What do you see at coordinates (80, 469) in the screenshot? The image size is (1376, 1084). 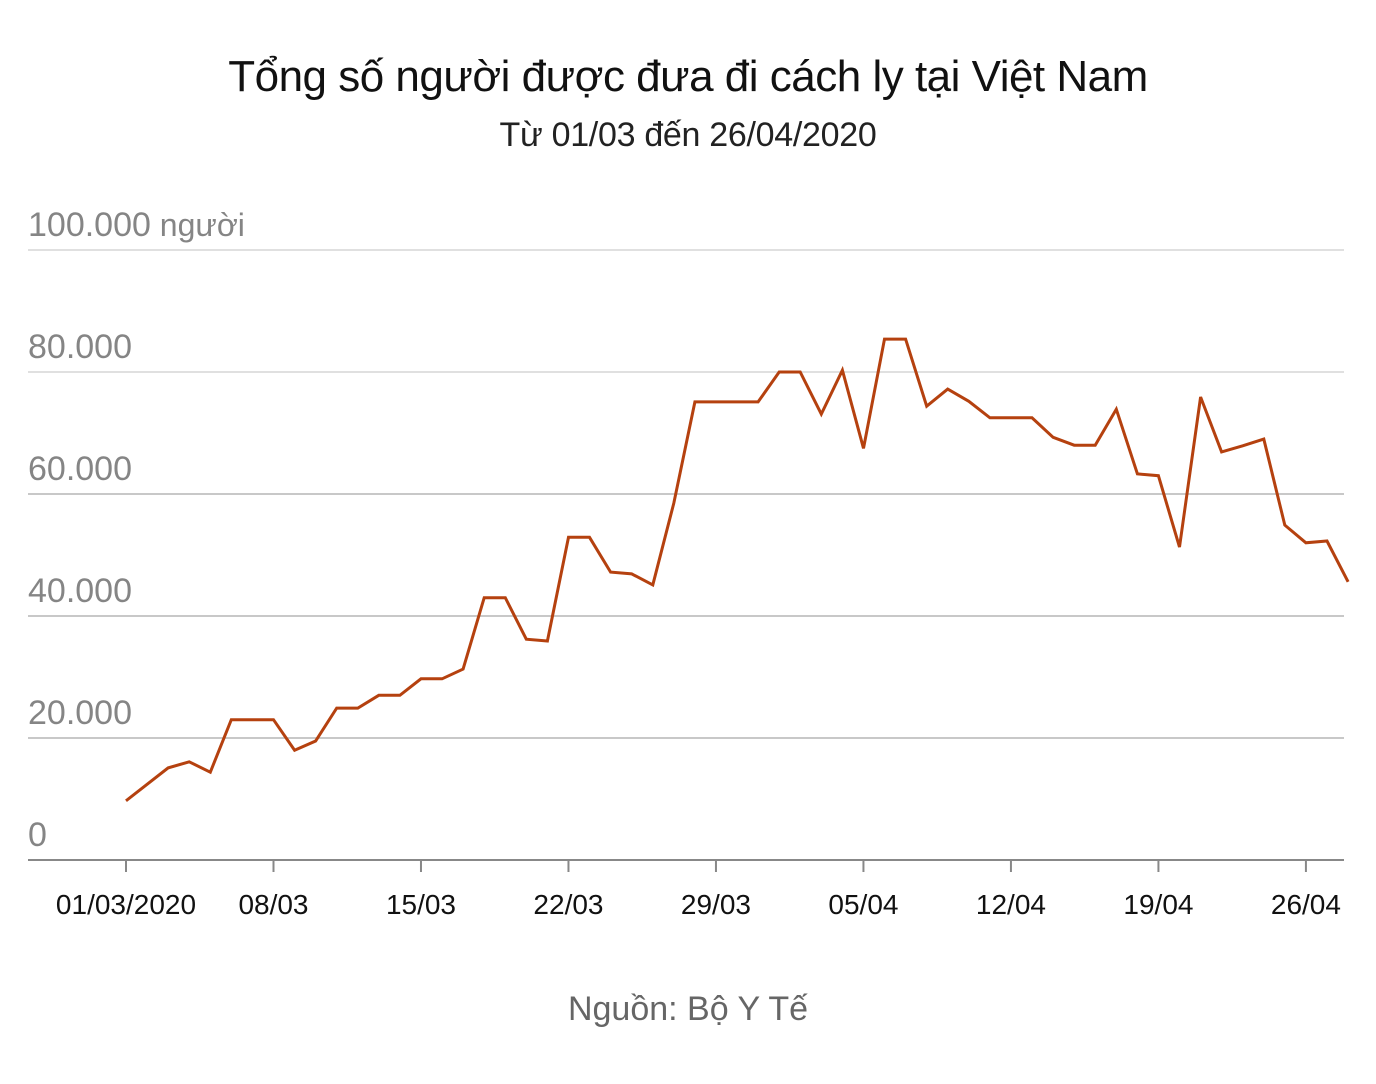 I see `y-tick-label: 60.000` at bounding box center [80, 469].